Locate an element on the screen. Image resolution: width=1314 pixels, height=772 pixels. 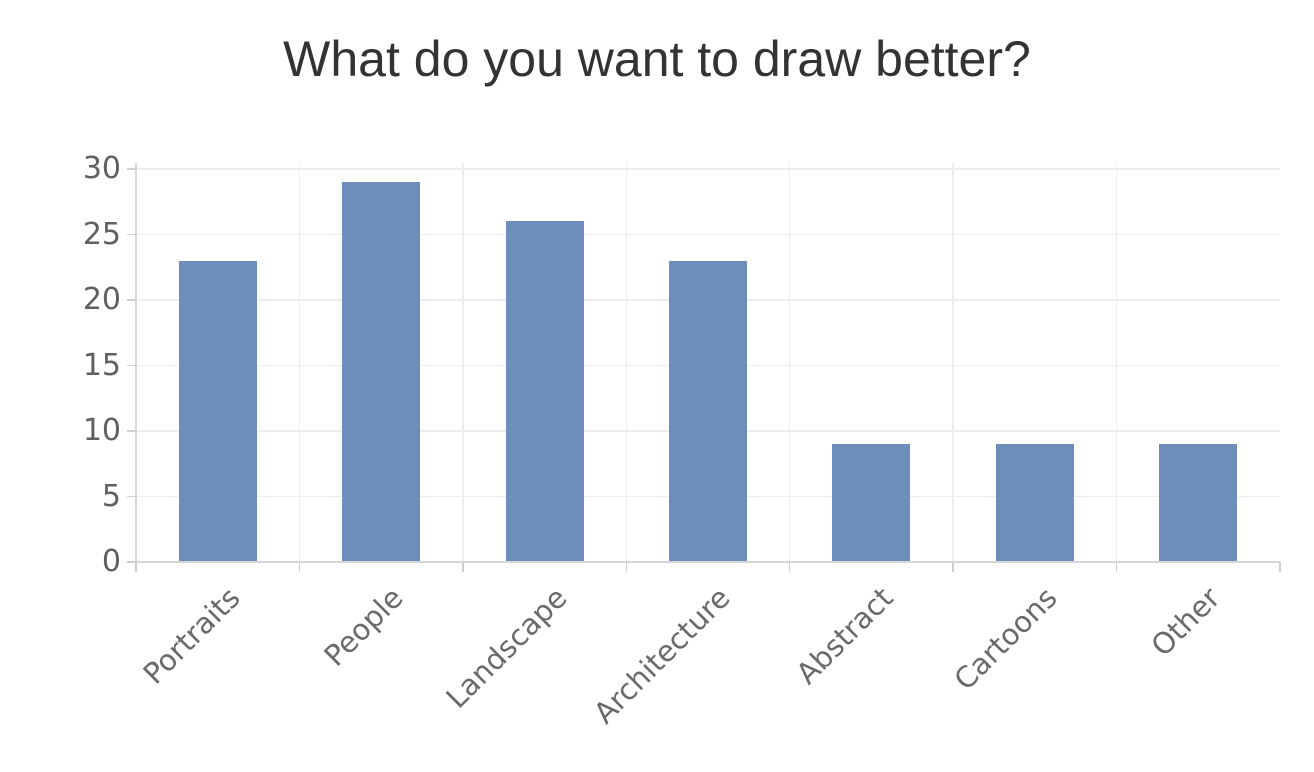
bar-people is located at coordinates (381, 372).